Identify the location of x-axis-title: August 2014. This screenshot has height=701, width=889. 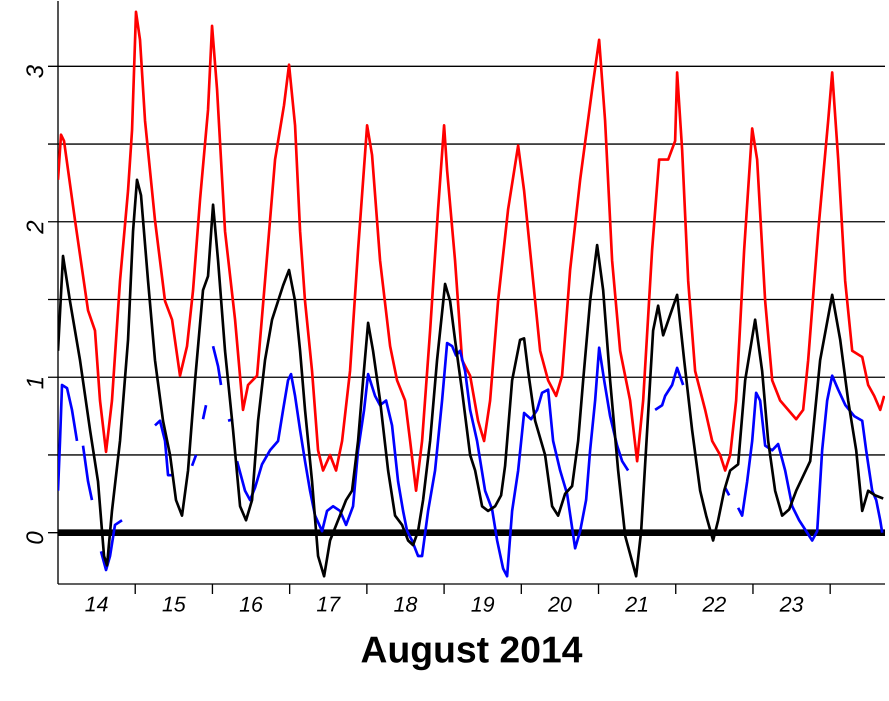
(471, 653).